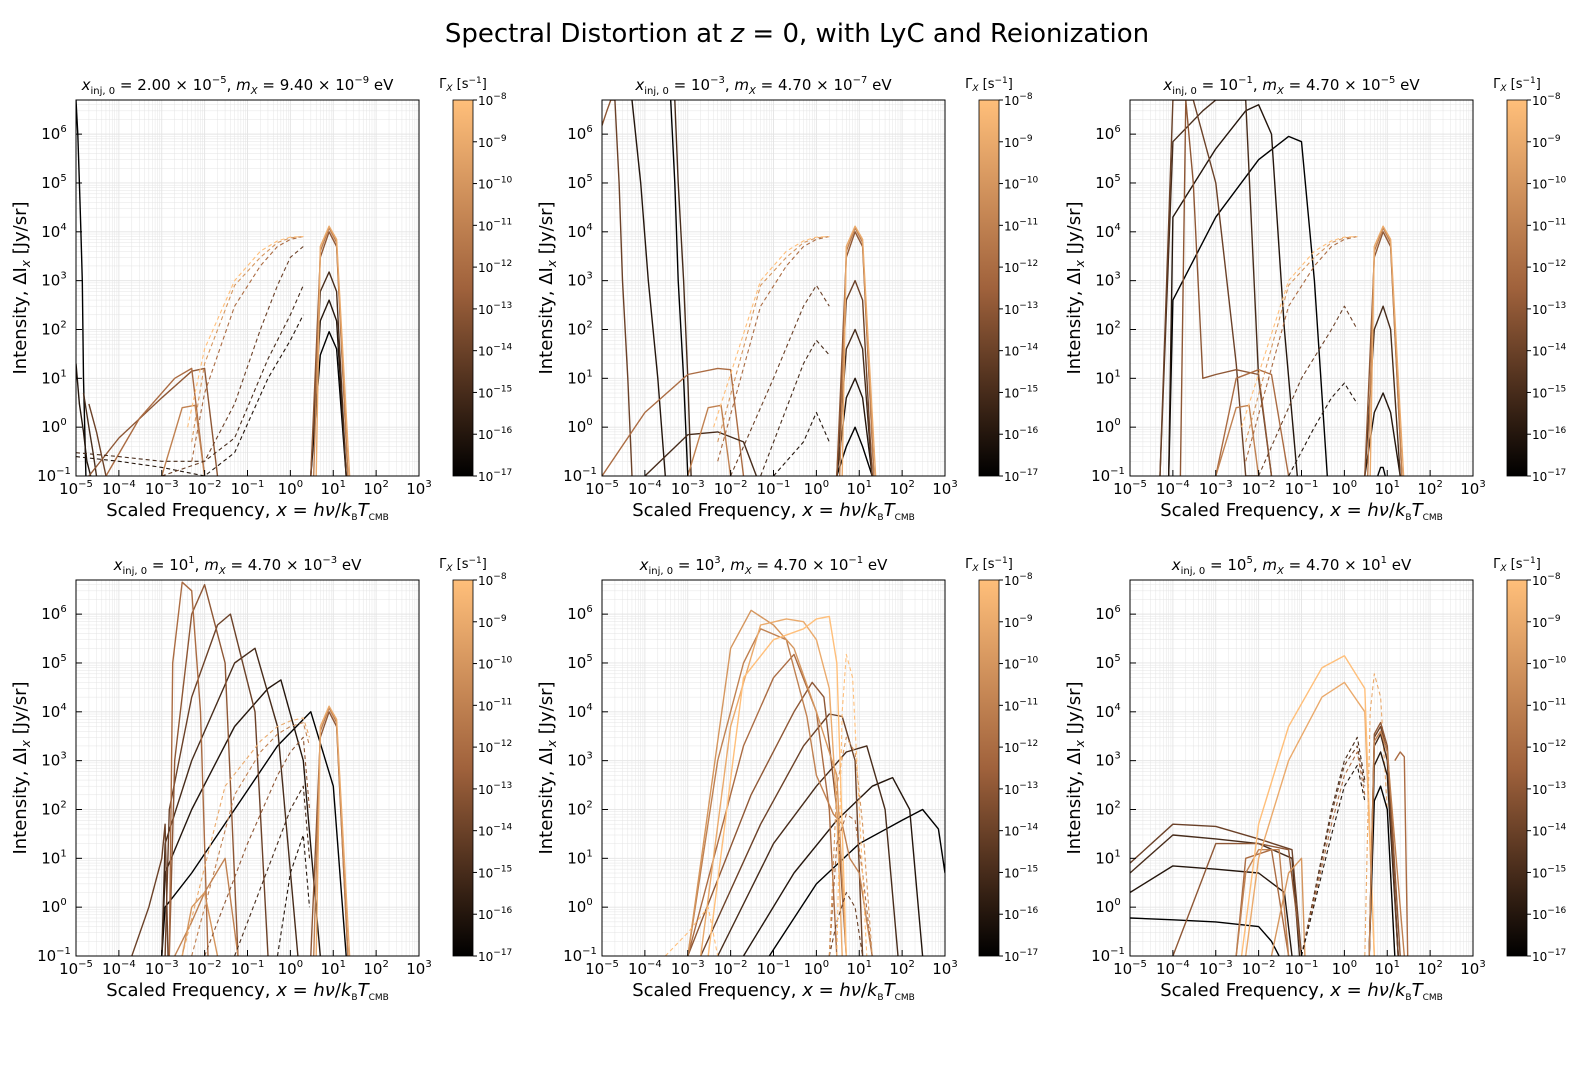 The image size is (1594, 1067). I want to click on panel-title-unit: eV, so click(1399, 565).